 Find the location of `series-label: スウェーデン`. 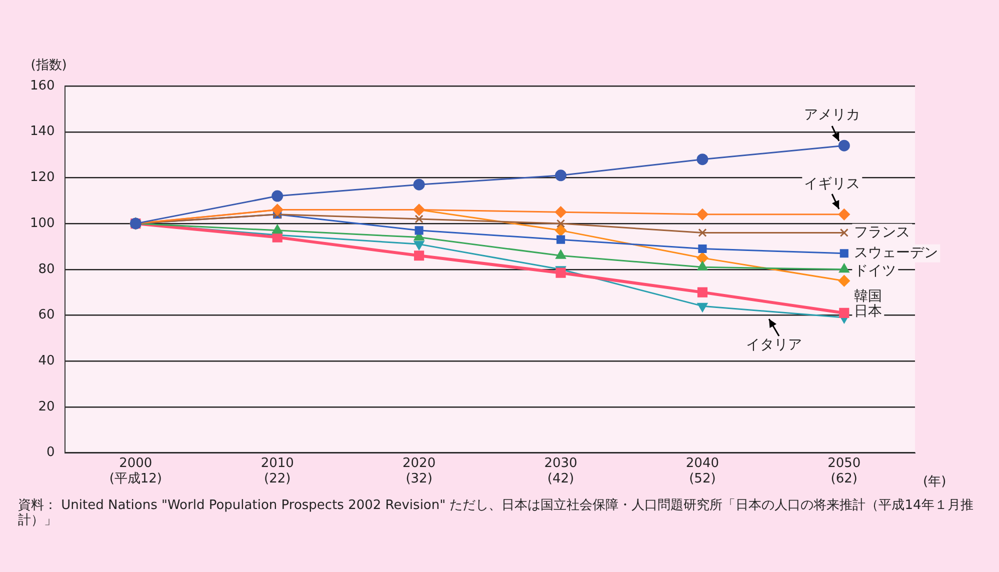

series-label: スウェーデン is located at coordinates (896, 252).